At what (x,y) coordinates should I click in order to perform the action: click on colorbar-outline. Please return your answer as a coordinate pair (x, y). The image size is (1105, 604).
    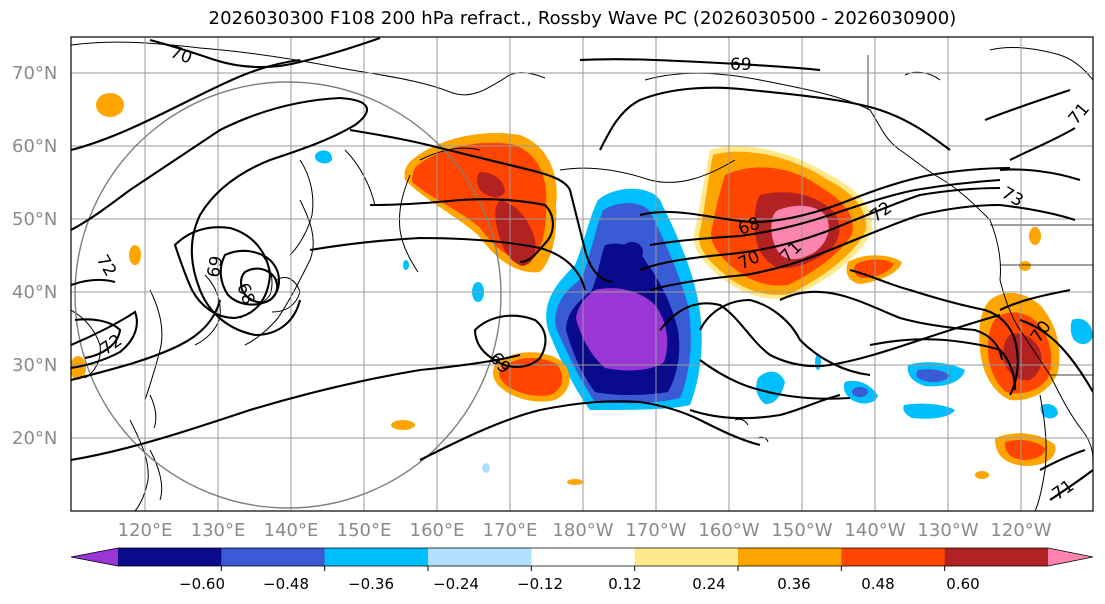
    Looking at the image, I should click on (582, 557).